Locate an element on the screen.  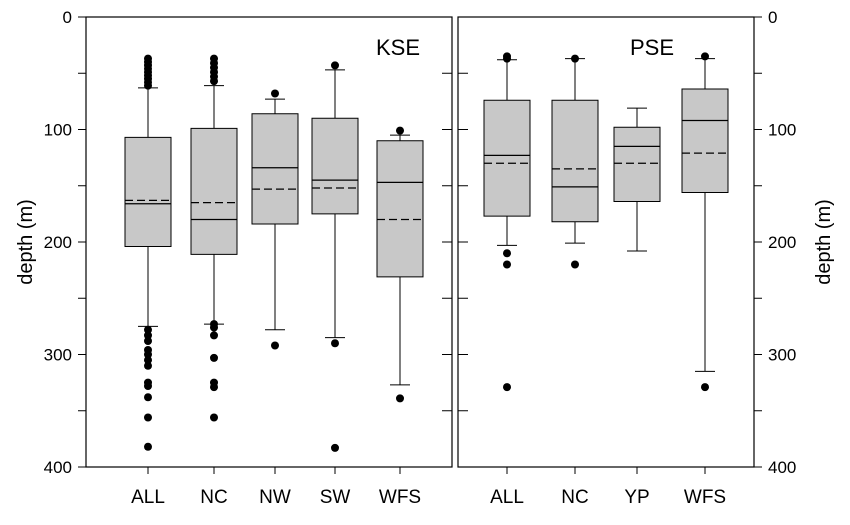
box-pse-all is located at coordinates (507, 158).